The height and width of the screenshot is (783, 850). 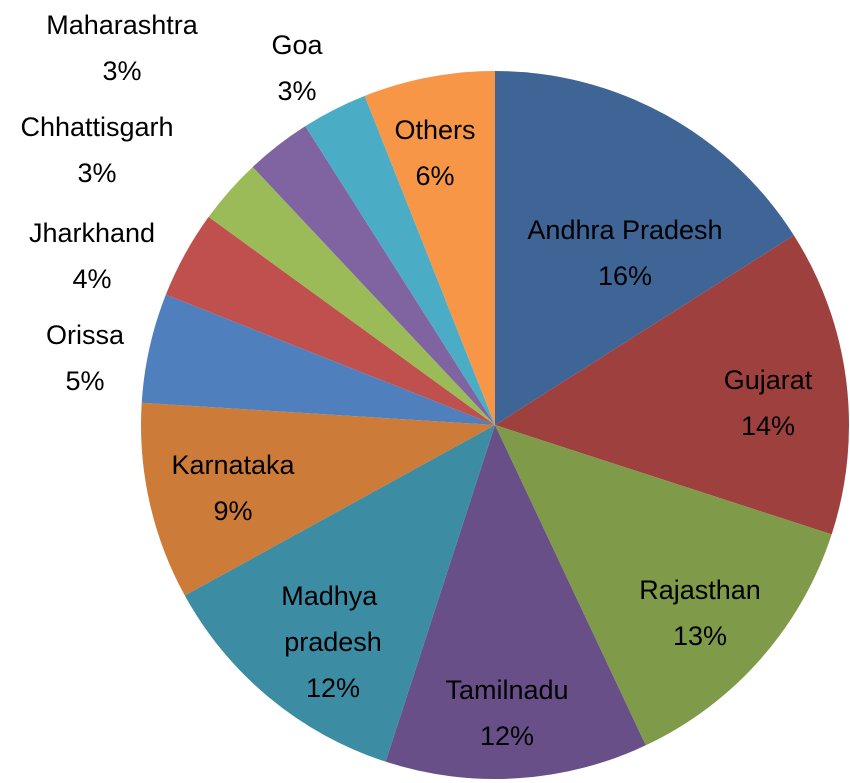 I want to click on slice-label: Gujarat, so click(x=768, y=380).